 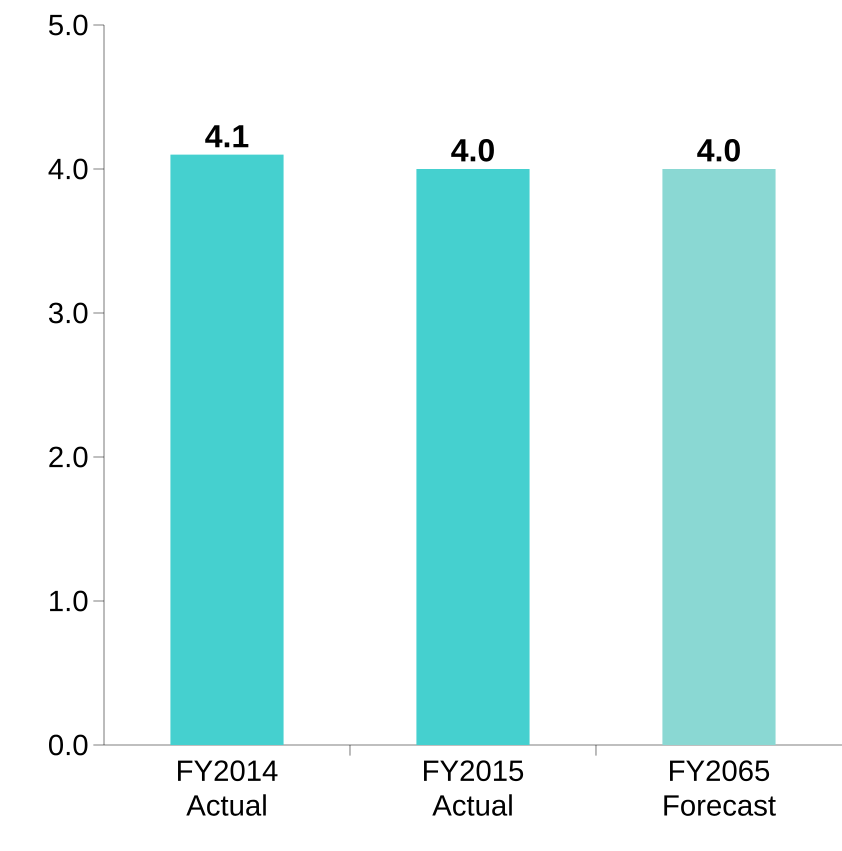 I want to click on y-tick-label: 5.0, so click(x=68, y=25).